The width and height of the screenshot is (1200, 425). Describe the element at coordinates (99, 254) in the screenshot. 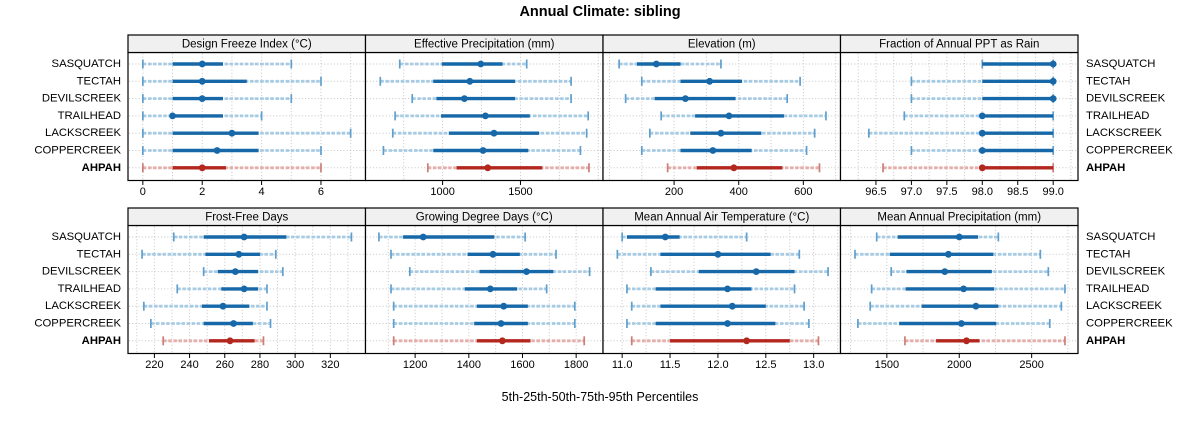

I see `site-label-left: TECTAH` at that location.